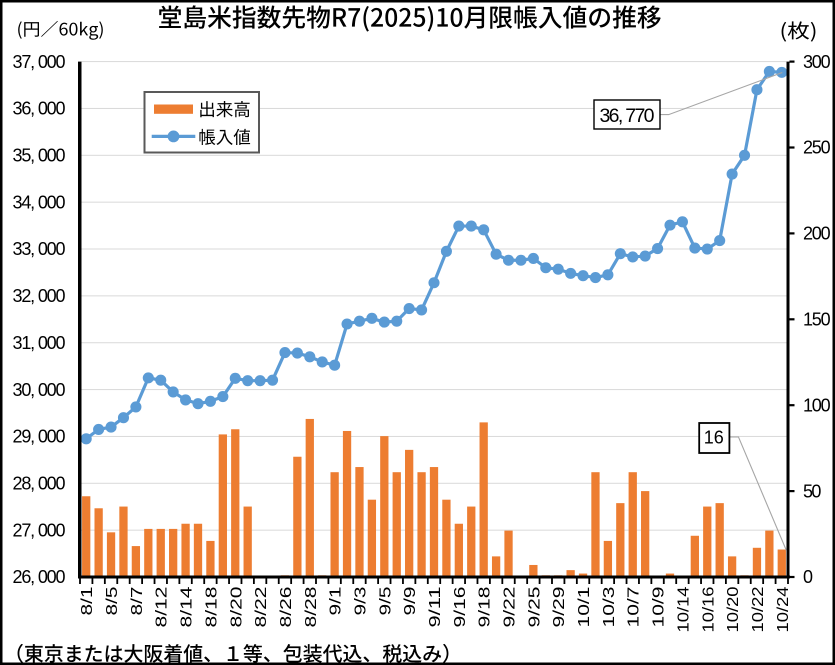 The width and height of the screenshot is (835, 665). I want to click on svg-text: 9/11, so click(435, 606).